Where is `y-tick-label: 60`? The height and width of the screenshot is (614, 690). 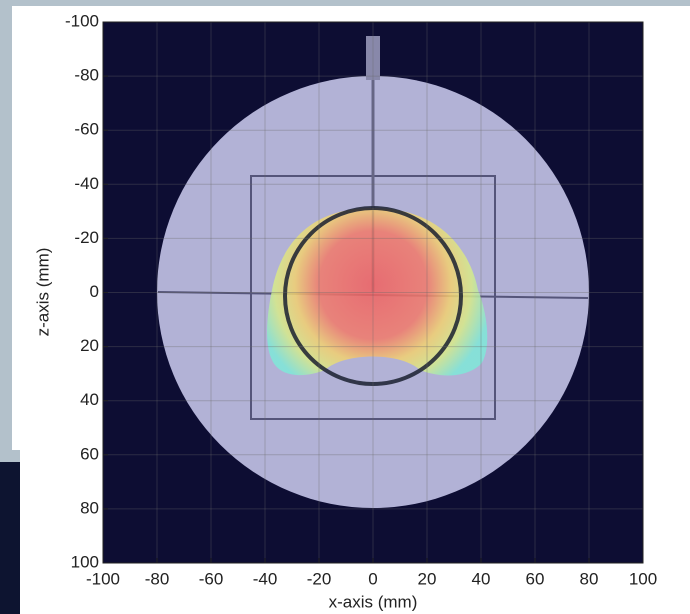
y-tick-label: 60 is located at coordinates (89, 453).